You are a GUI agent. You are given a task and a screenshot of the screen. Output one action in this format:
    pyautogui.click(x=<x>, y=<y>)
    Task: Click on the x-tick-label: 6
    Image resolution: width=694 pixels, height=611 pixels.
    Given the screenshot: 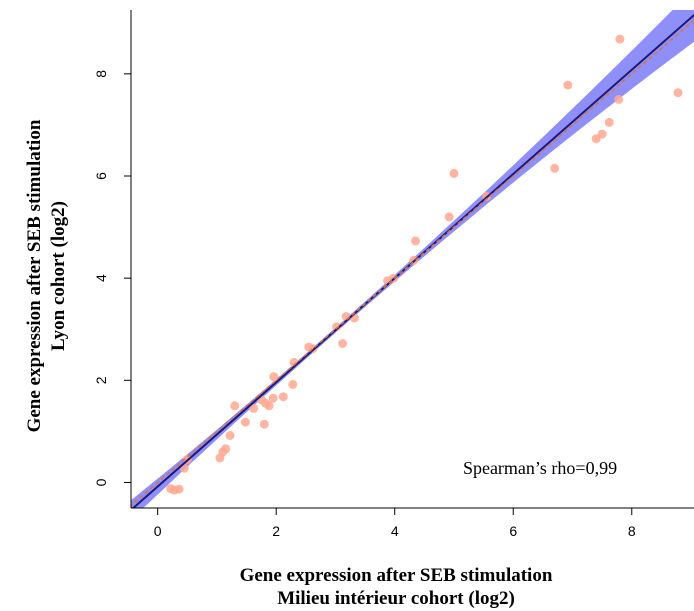 What is the action you would take?
    pyautogui.click(x=513, y=531)
    